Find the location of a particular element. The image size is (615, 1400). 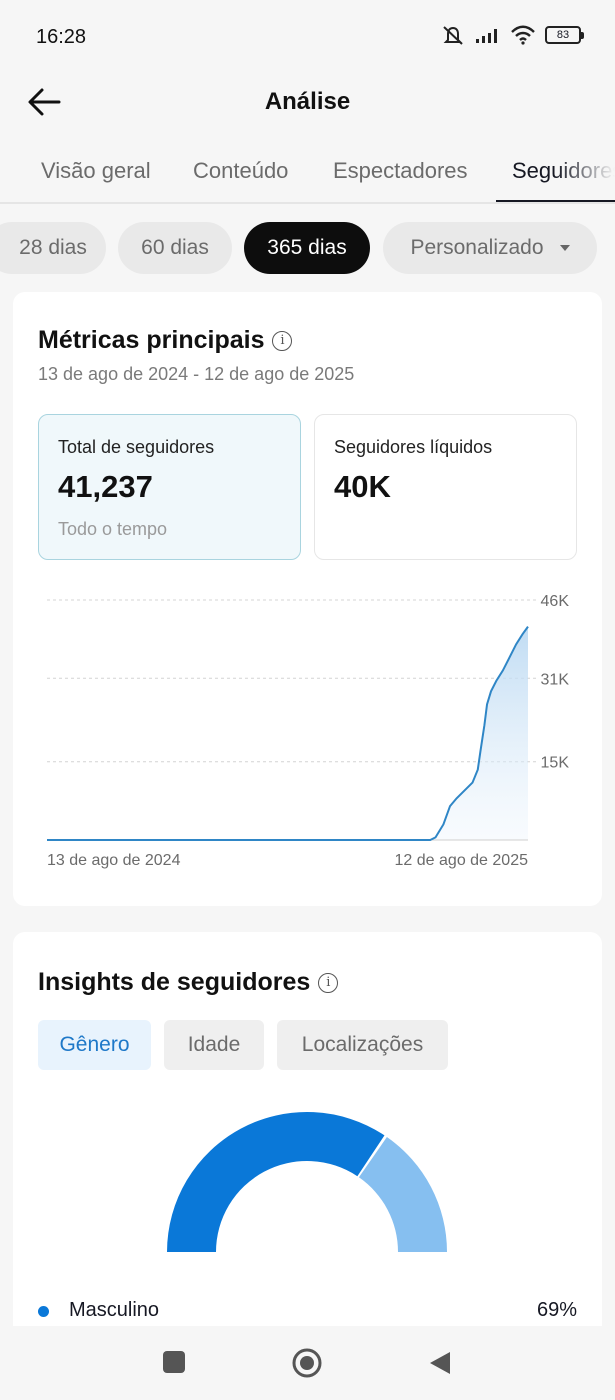

tab-age: Idade is located at coordinates (214, 1045).